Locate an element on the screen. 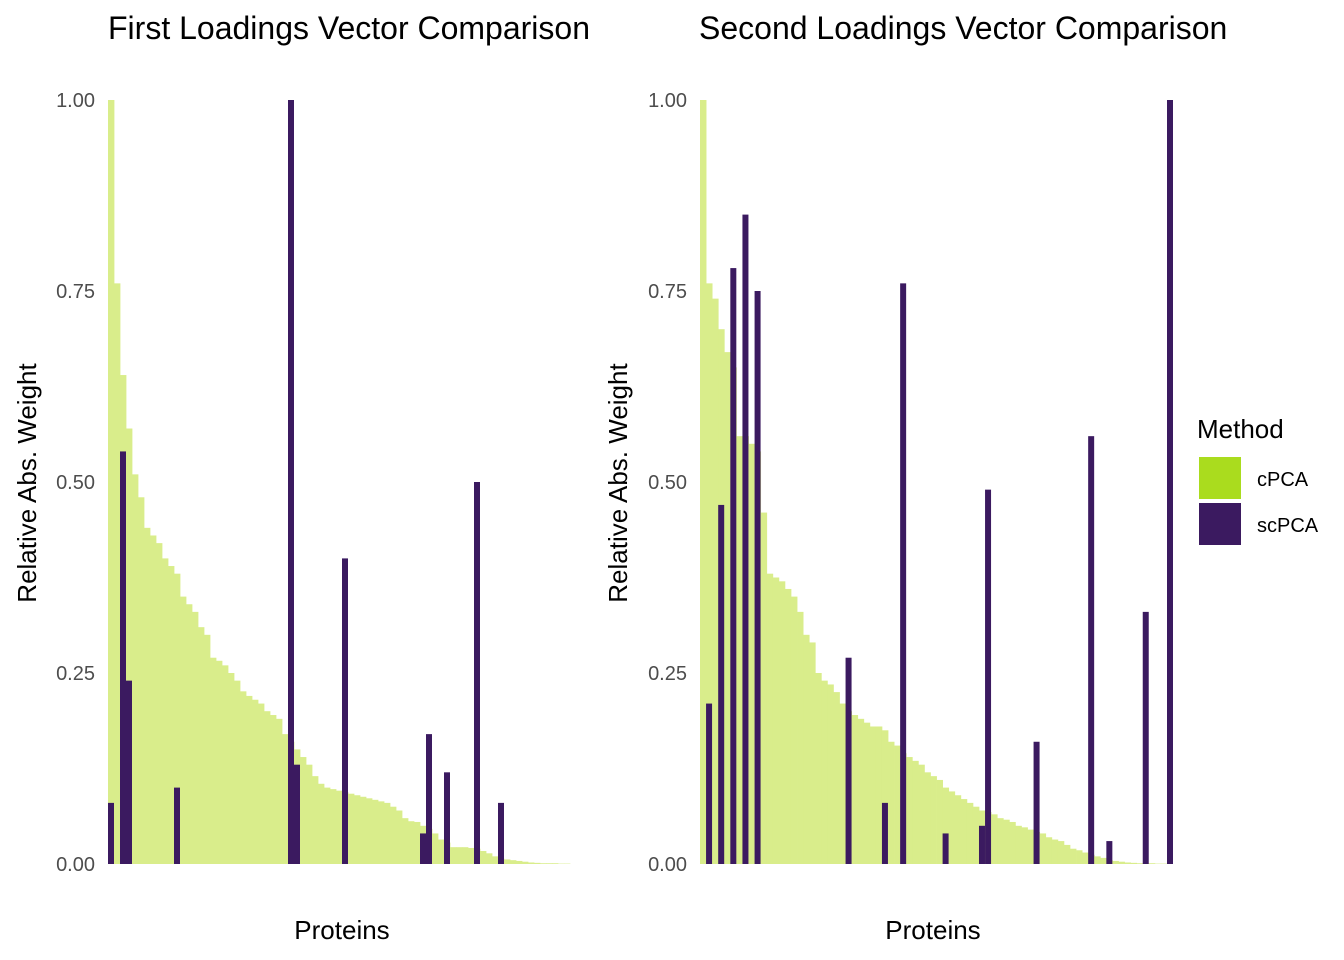 The width and height of the screenshot is (1344, 960). legend-title: Method is located at coordinates (1240, 429).